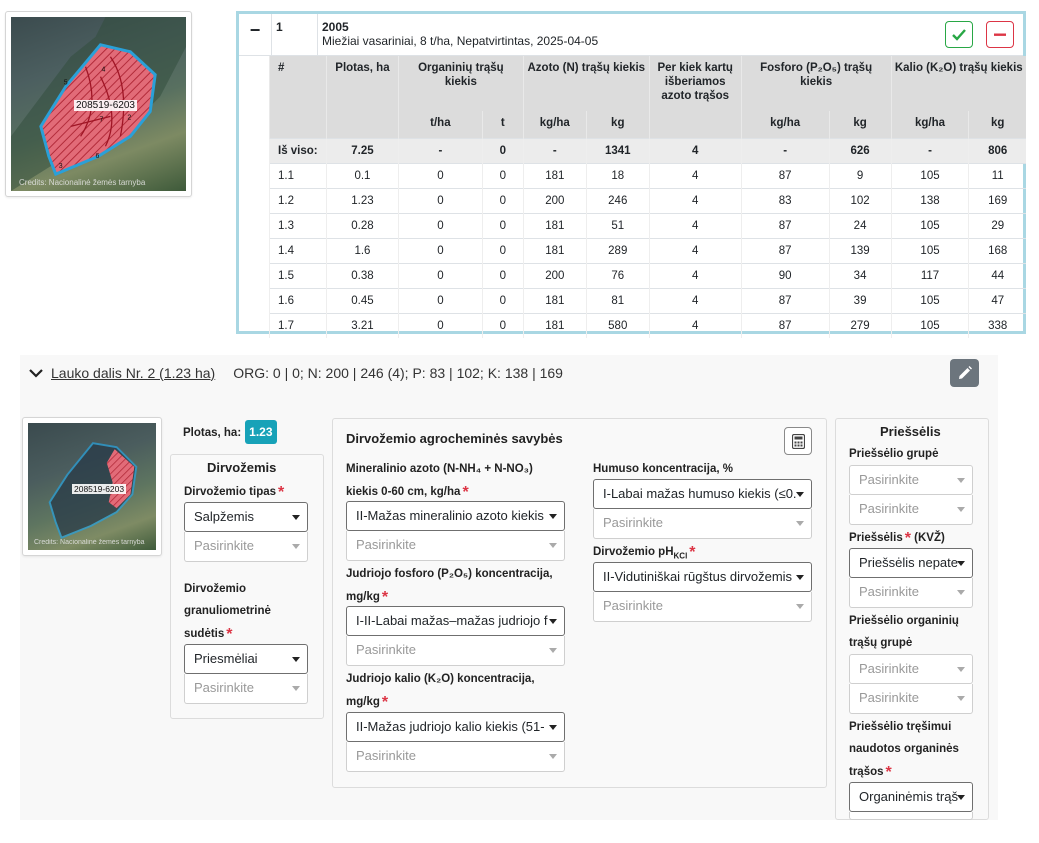 This screenshot has width=1039, height=843. What do you see at coordinates (695, 83) in the screenshot?
I see `column-header: Per kiek kartų išberiamos azoto trąšos` at bounding box center [695, 83].